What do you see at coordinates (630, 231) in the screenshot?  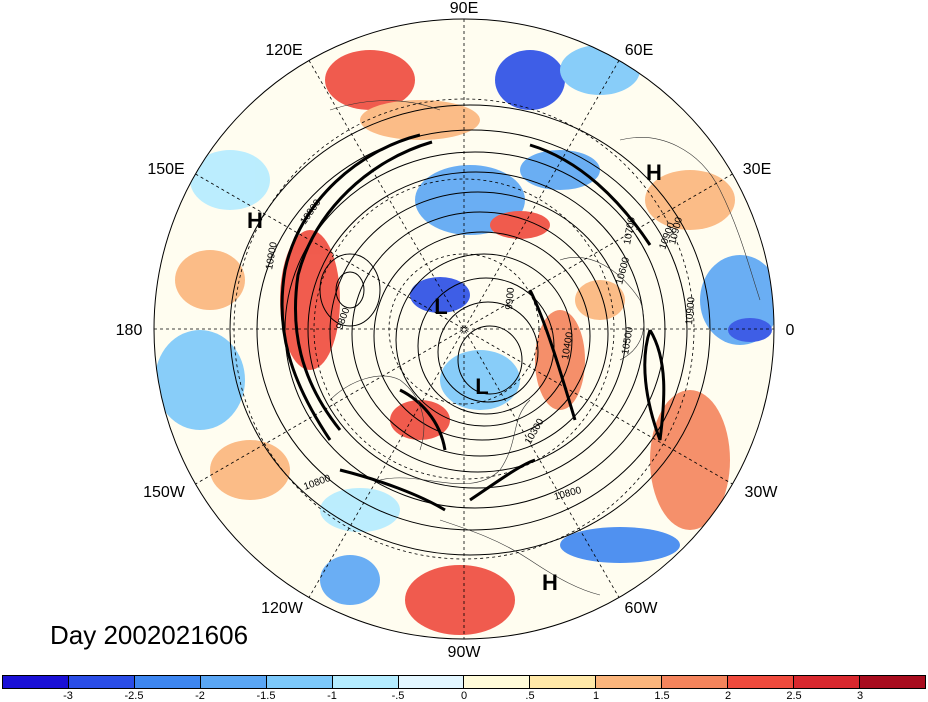 I see `contour-label: 10700` at bounding box center [630, 231].